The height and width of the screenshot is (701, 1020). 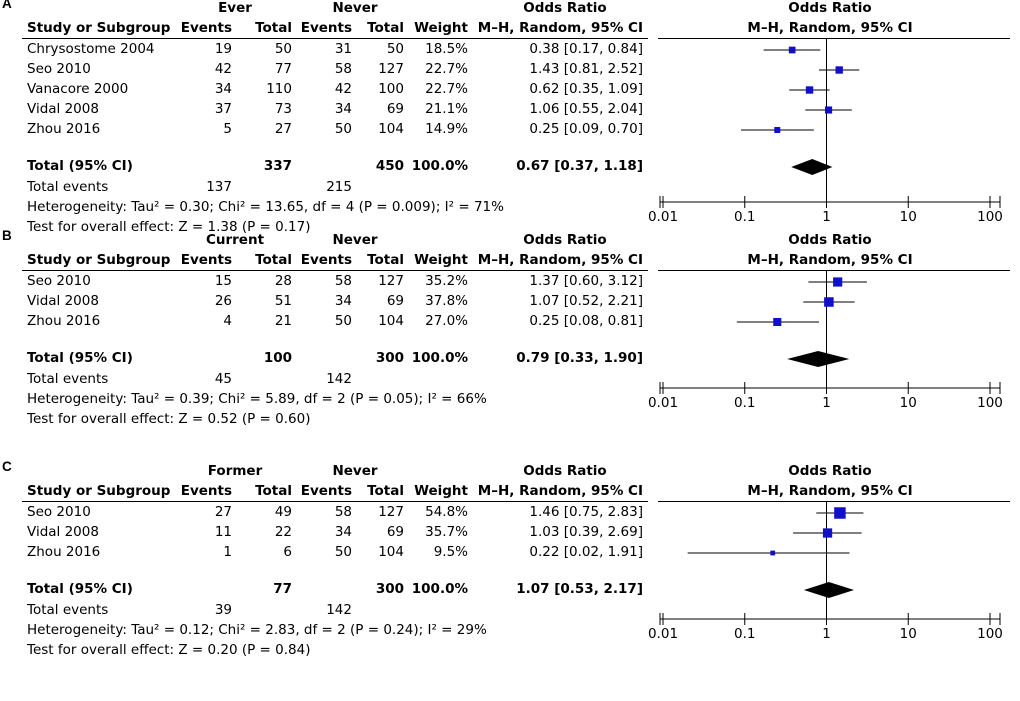 I want to click on total-or-ci: 1.07 [0.53, 2.17], so click(x=579, y=589).